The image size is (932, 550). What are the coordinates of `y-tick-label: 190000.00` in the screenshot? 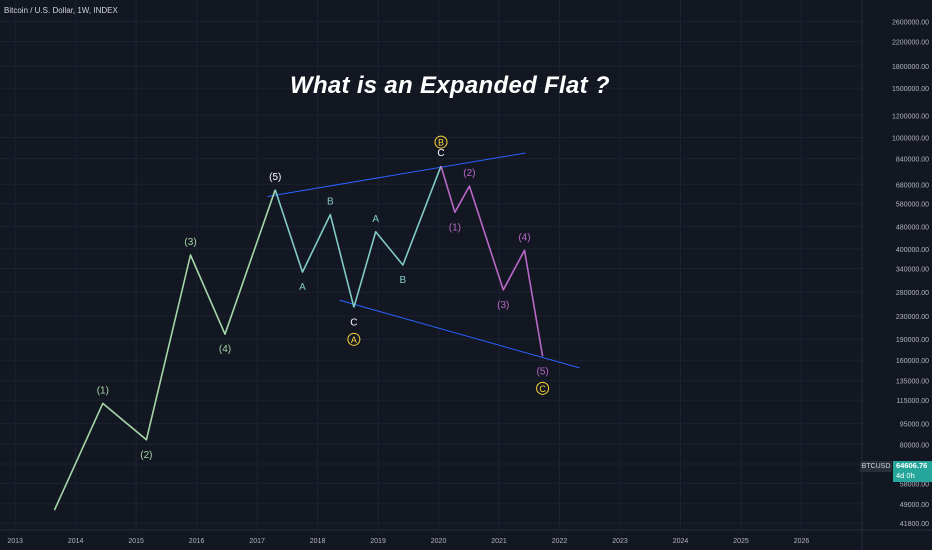 It's located at (912, 340).